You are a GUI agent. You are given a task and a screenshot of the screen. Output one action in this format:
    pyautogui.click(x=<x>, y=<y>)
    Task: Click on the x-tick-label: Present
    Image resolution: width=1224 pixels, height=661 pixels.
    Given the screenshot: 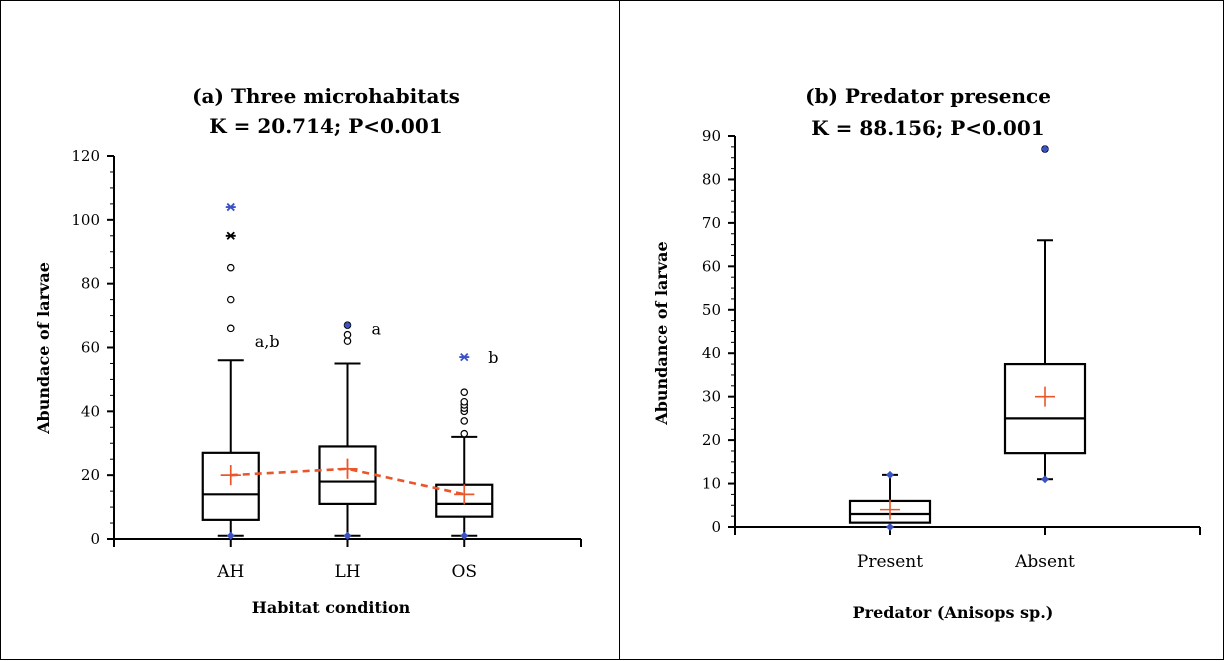 What is the action you would take?
    pyautogui.click(x=890, y=562)
    